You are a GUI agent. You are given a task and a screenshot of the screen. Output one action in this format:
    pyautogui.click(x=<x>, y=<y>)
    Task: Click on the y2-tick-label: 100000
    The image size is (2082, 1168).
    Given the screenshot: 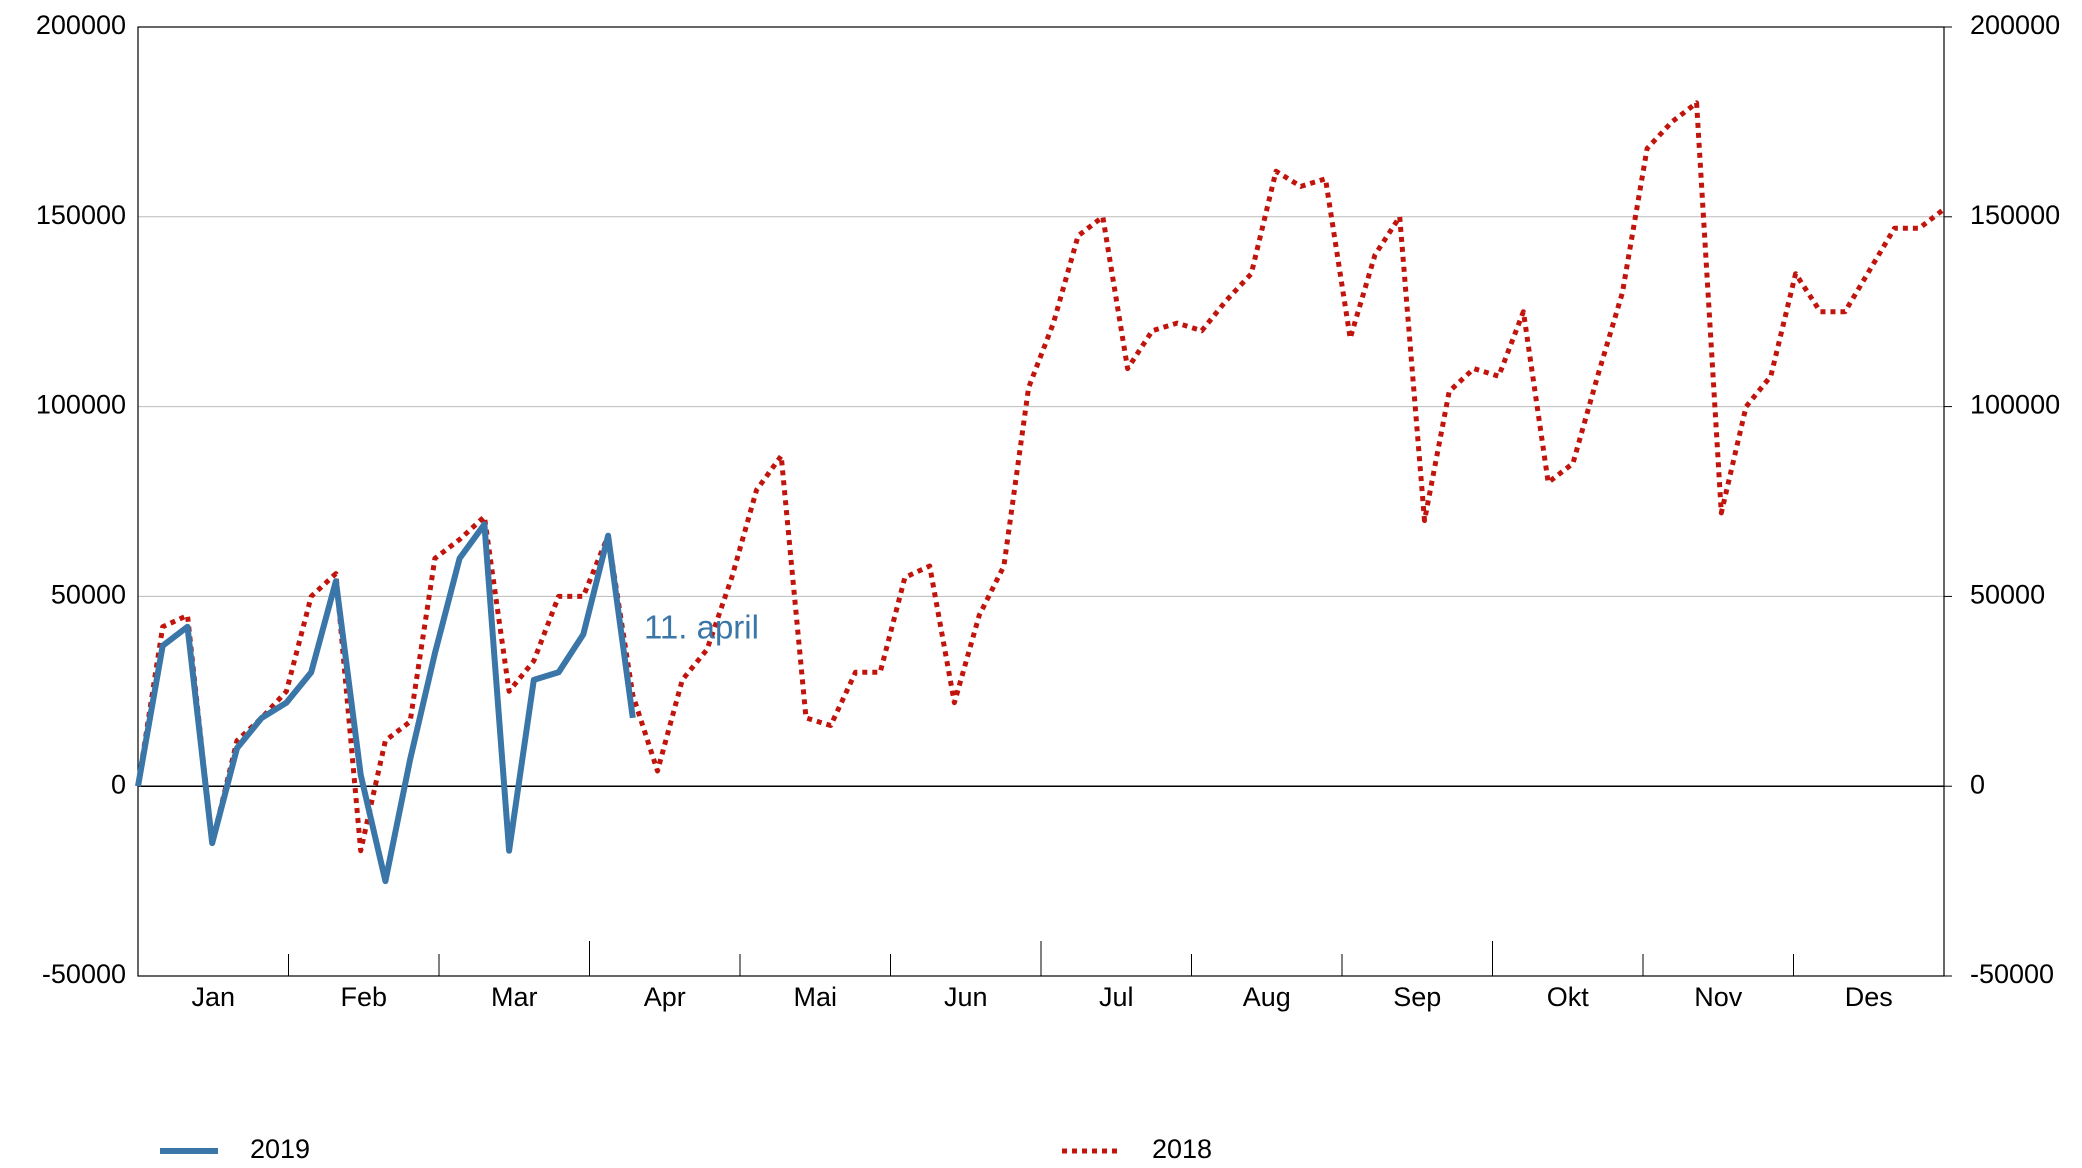 What is the action you would take?
    pyautogui.click(x=2015, y=405)
    